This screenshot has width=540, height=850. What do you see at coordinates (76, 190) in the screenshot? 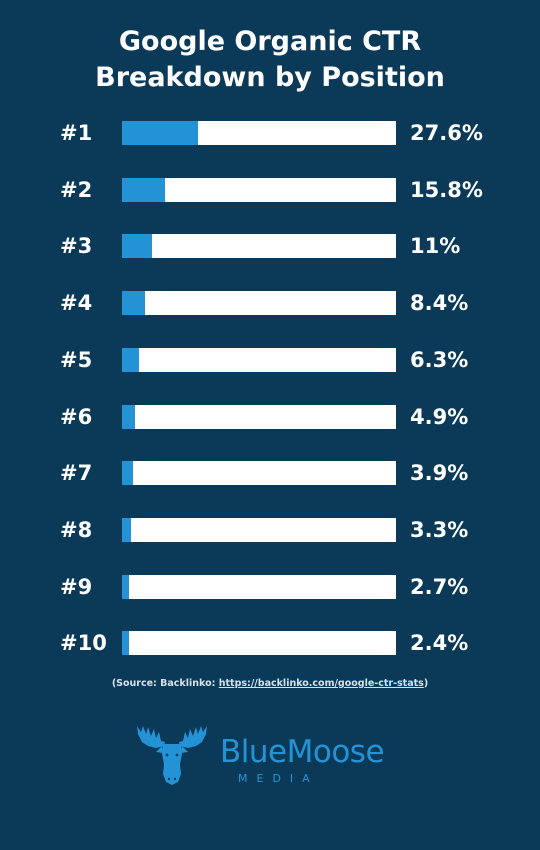
I see `position-label: #2` at bounding box center [76, 190].